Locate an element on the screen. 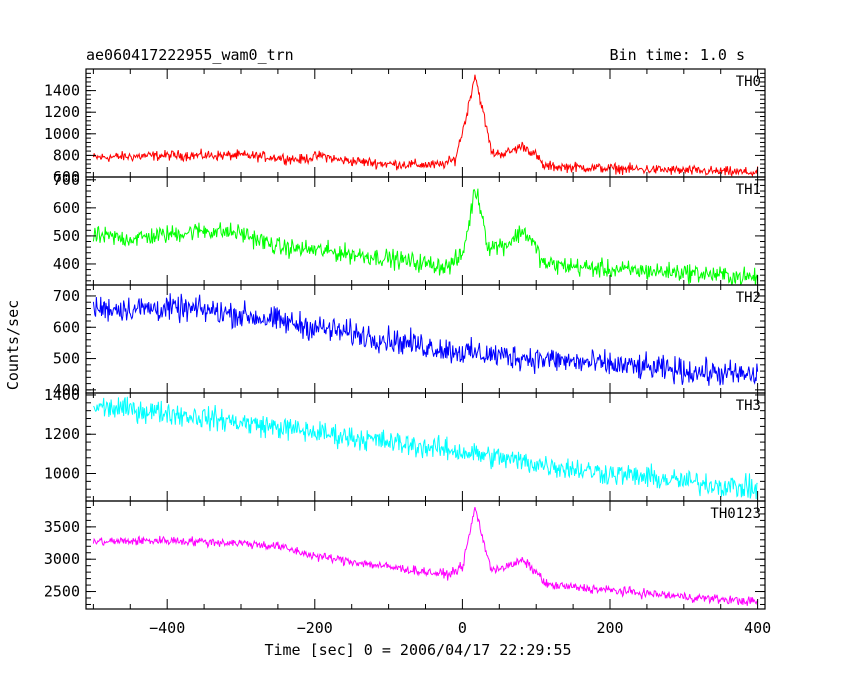 This screenshot has width=850, height=680. x-tick-label: 200 is located at coordinates (609, 628).